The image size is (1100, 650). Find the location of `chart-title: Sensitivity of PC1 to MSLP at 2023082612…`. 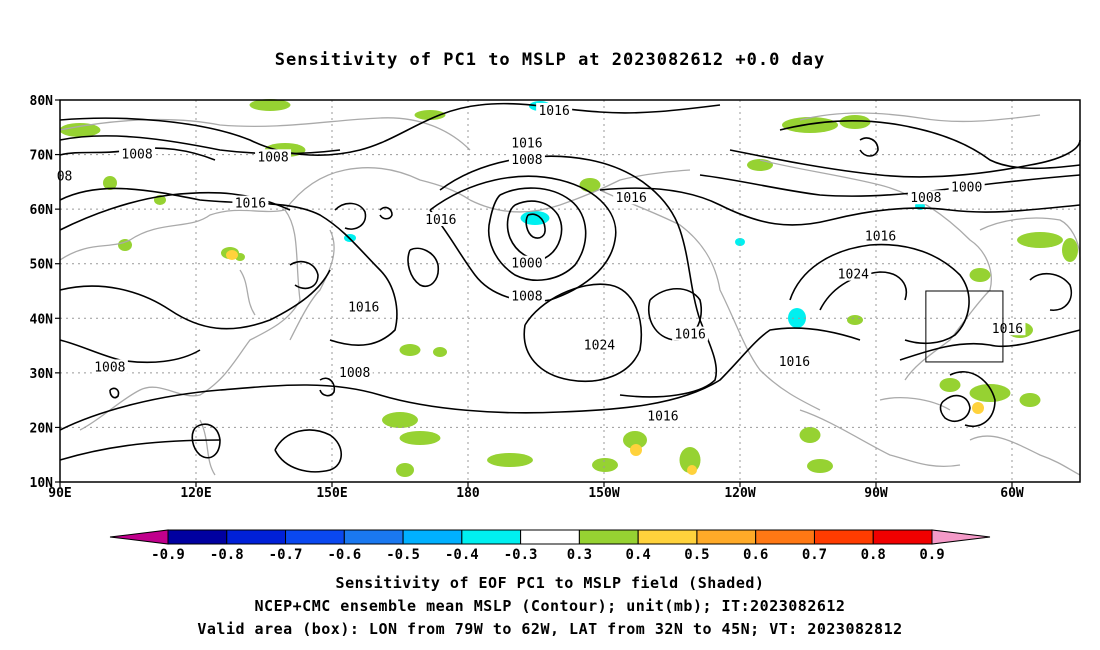

chart-title: Sensitivity of PC1 to MSLP at 2023082612… is located at coordinates (550, 60).